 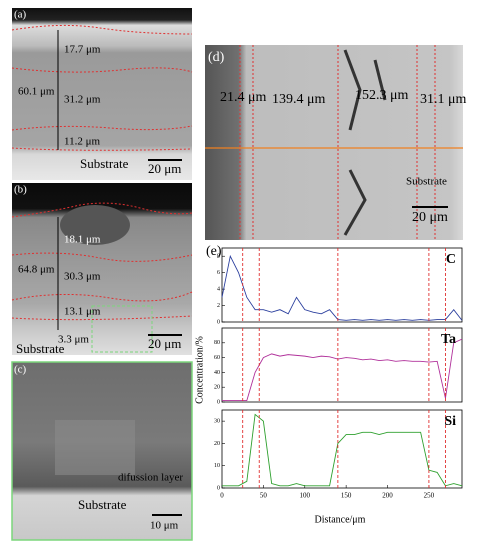 What do you see at coordinates (448, 339) in the screenshot?
I see `element-label: Ta` at bounding box center [448, 339].